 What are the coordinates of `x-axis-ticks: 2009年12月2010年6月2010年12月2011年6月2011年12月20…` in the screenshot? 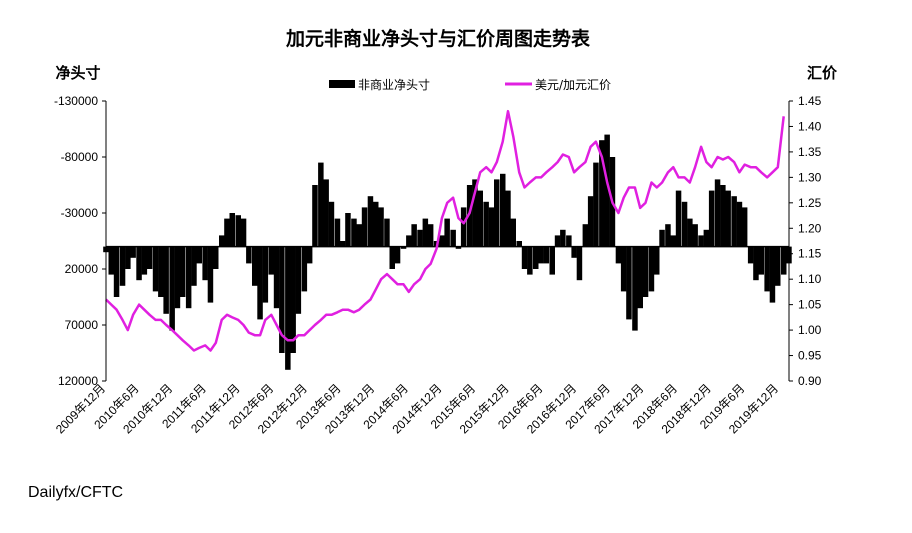 It's located at (417, 408).